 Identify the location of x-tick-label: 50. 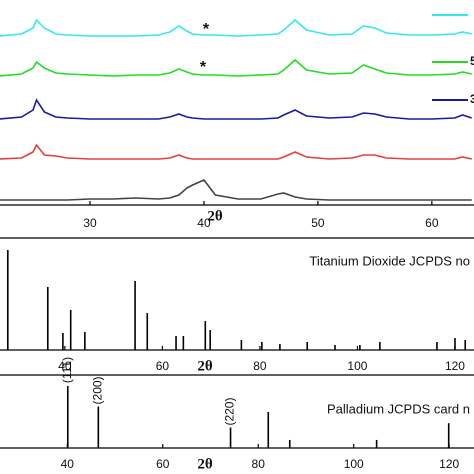
(318, 223).